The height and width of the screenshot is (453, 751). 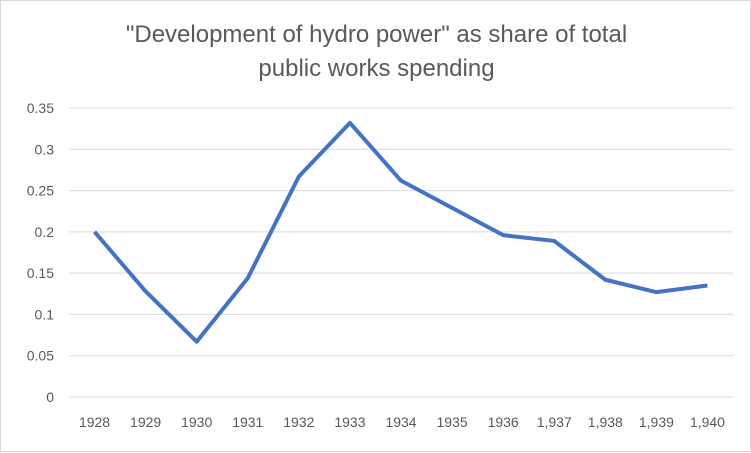 I want to click on y-tick-label: 0.3, so click(x=45, y=149).